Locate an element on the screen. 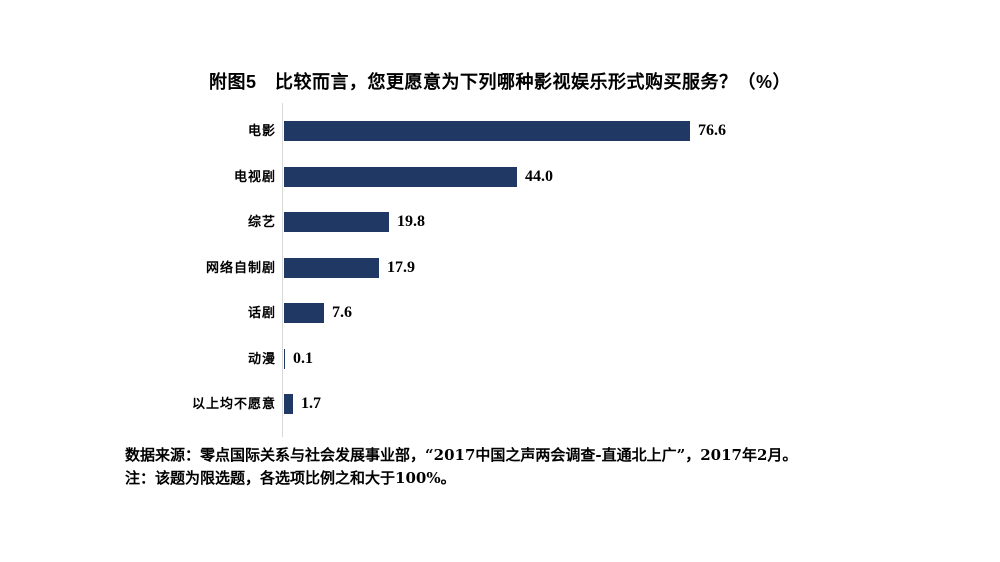 The image size is (1000, 562). value-label: 0.1 is located at coordinates (303, 358).